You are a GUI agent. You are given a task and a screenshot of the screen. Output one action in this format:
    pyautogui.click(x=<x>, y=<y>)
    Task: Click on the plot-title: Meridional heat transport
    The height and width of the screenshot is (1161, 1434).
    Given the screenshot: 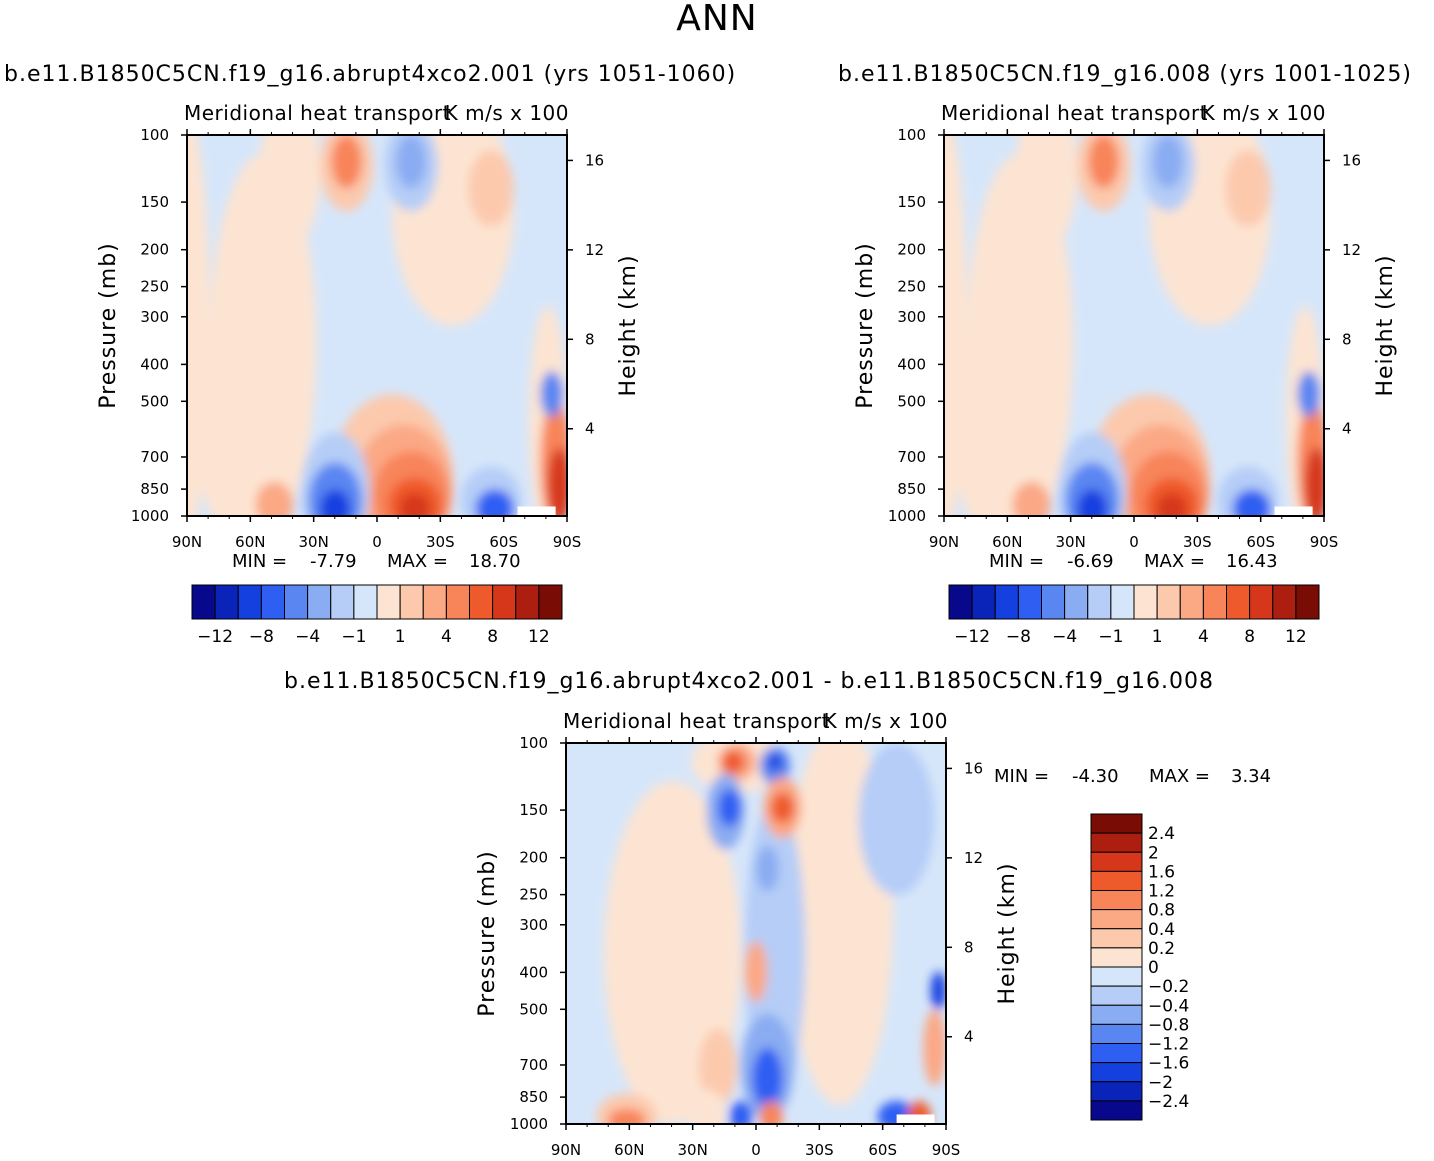 What is the action you would take?
    pyautogui.click(x=1074, y=113)
    